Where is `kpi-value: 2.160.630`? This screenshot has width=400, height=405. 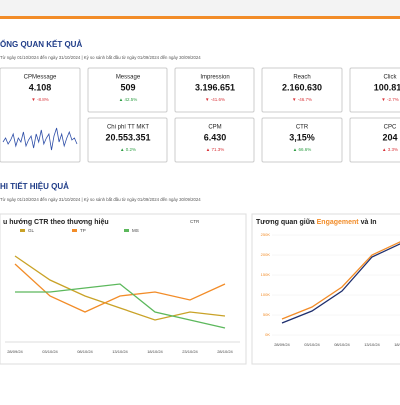
kpi-value: 2.160.630 is located at coordinates (302, 87).